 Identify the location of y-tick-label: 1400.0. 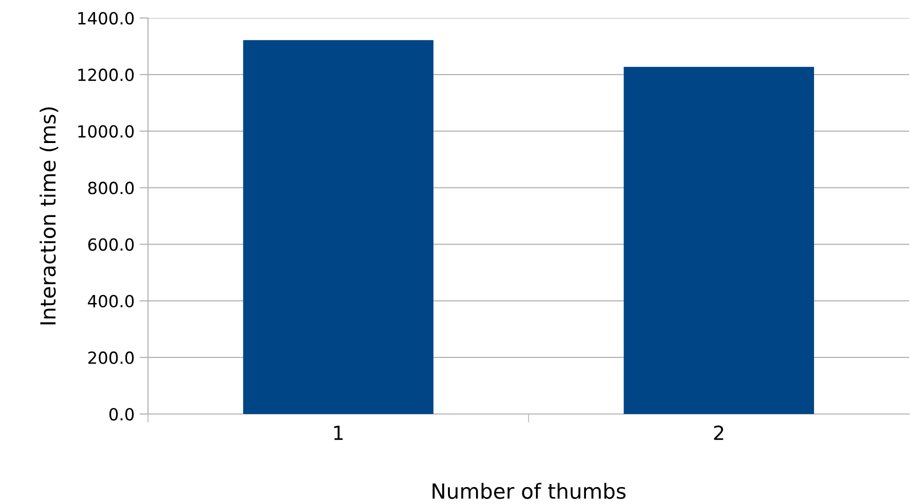
(106, 18).